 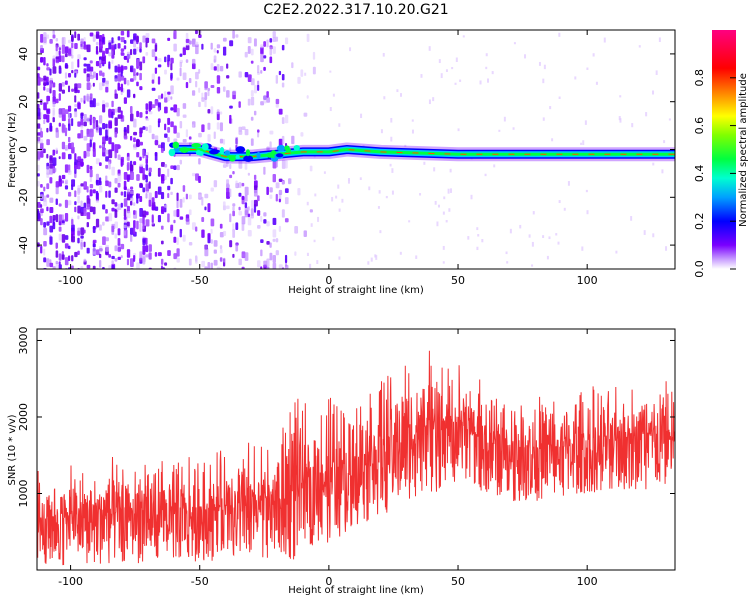 I want to click on colorbar-gradient, so click(x=724, y=149).